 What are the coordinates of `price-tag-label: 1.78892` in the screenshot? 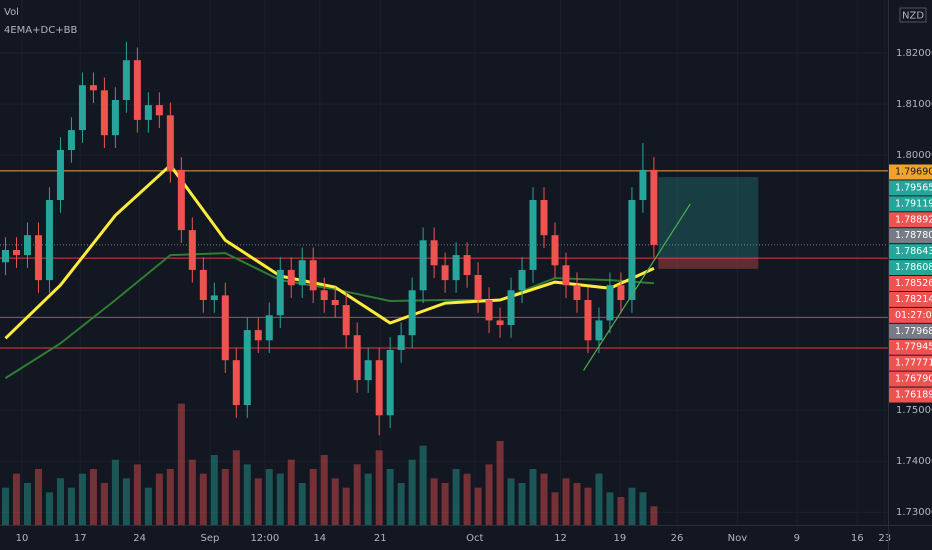 It's located at (913, 219).